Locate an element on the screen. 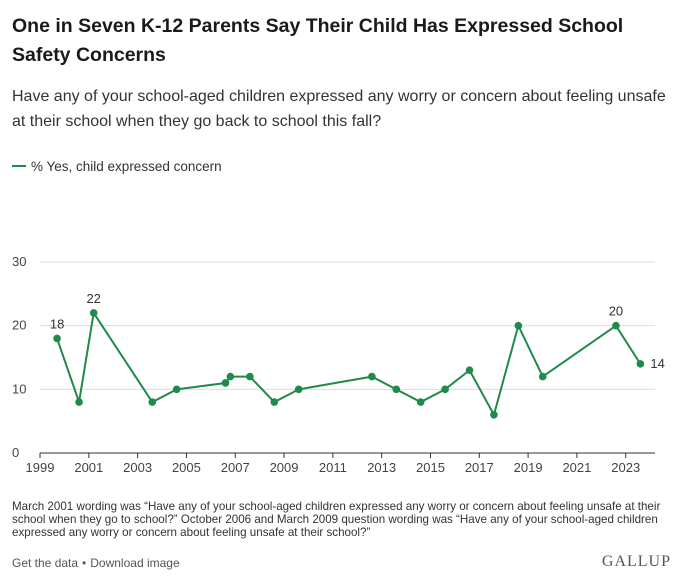  get-data-link: Get the data is located at coordinates (45, 563).